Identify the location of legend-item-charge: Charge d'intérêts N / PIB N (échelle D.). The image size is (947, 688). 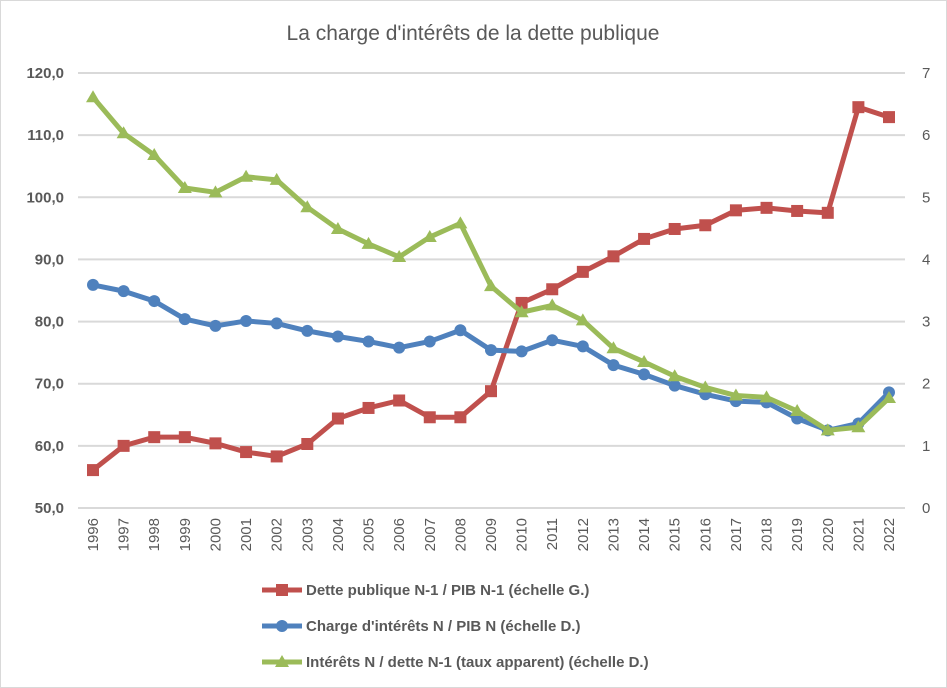
(454, 626).